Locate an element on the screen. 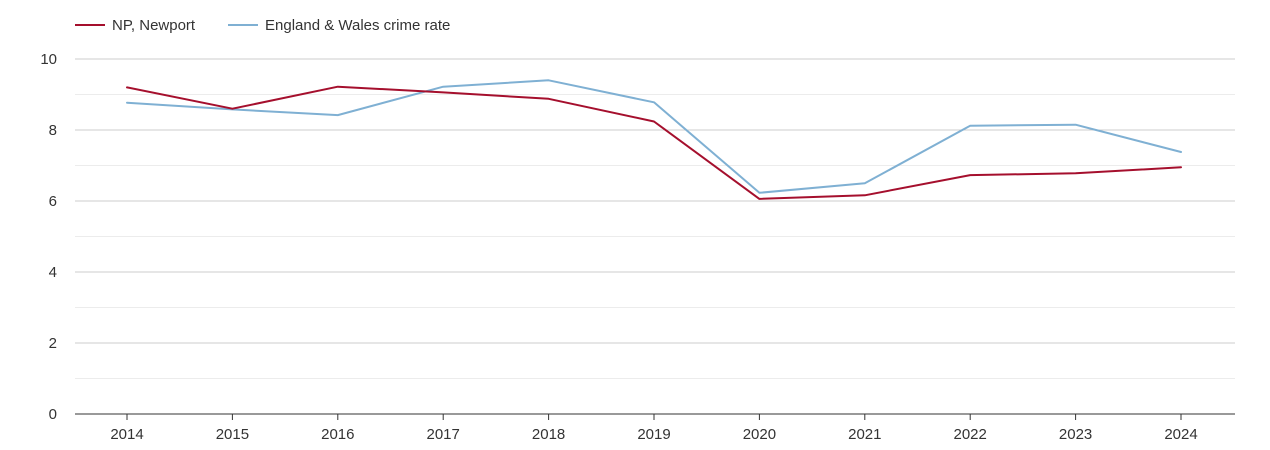 Image resolution: width=1270 pixels, height=450 pixels. x-tick-label: 2019 is located at coordinates (653, 434).